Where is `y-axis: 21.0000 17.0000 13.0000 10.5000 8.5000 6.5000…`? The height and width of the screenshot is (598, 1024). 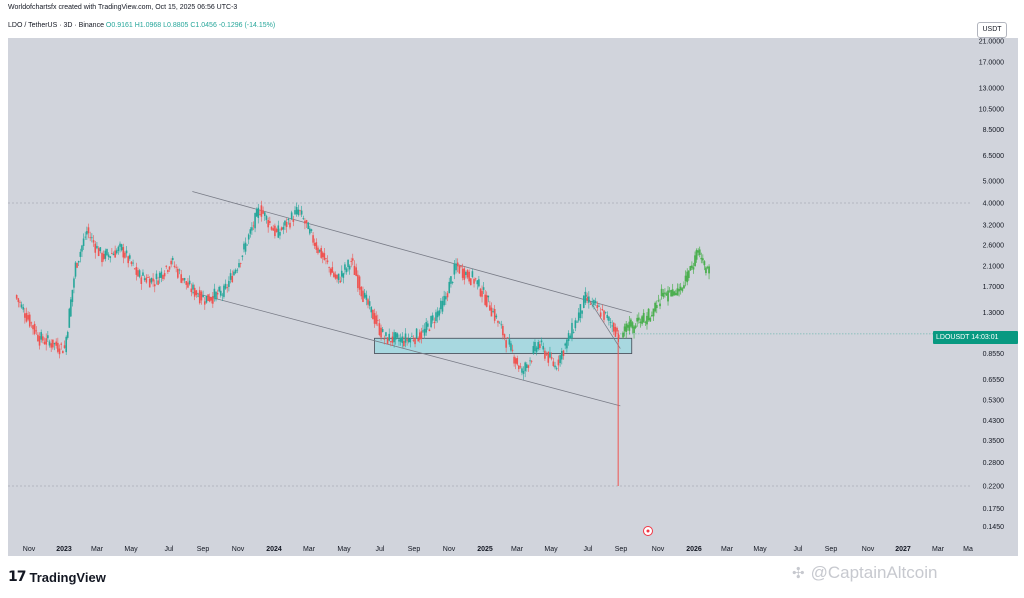 y-axis: 21.0000 17.0000 13.0000 10.5000 8.5000 6.5000… is located at coordinates (991, 285).